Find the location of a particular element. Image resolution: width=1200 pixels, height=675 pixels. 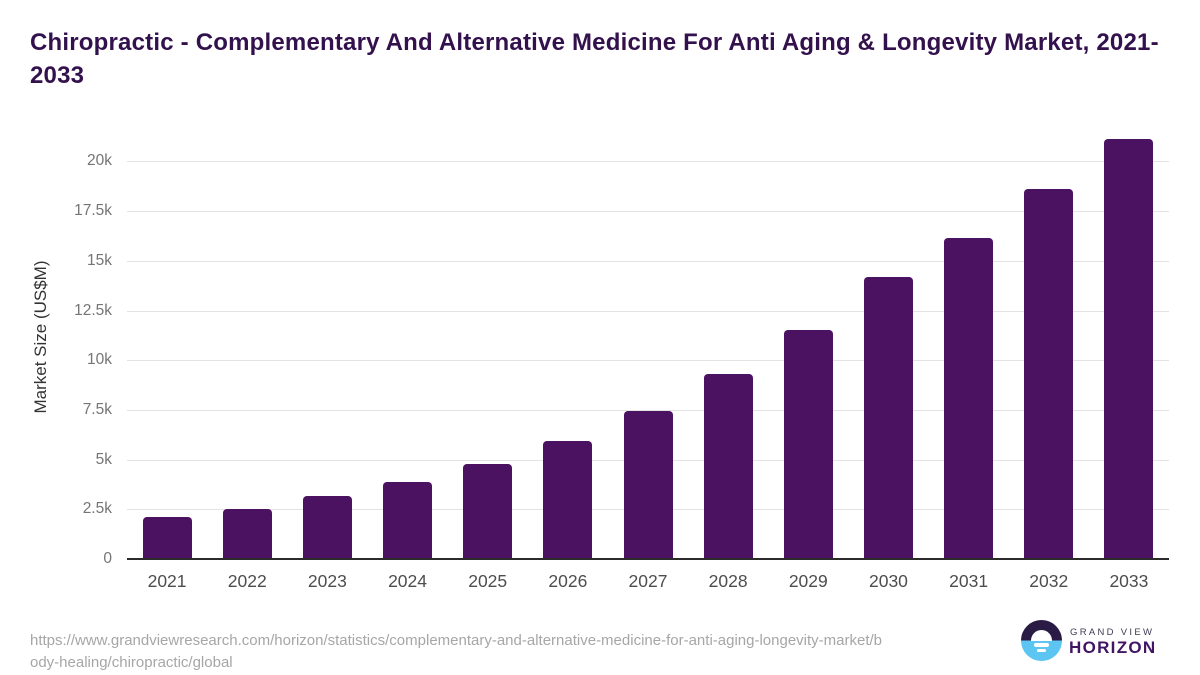

bar-2033 is located at coordinates (1129, 348).